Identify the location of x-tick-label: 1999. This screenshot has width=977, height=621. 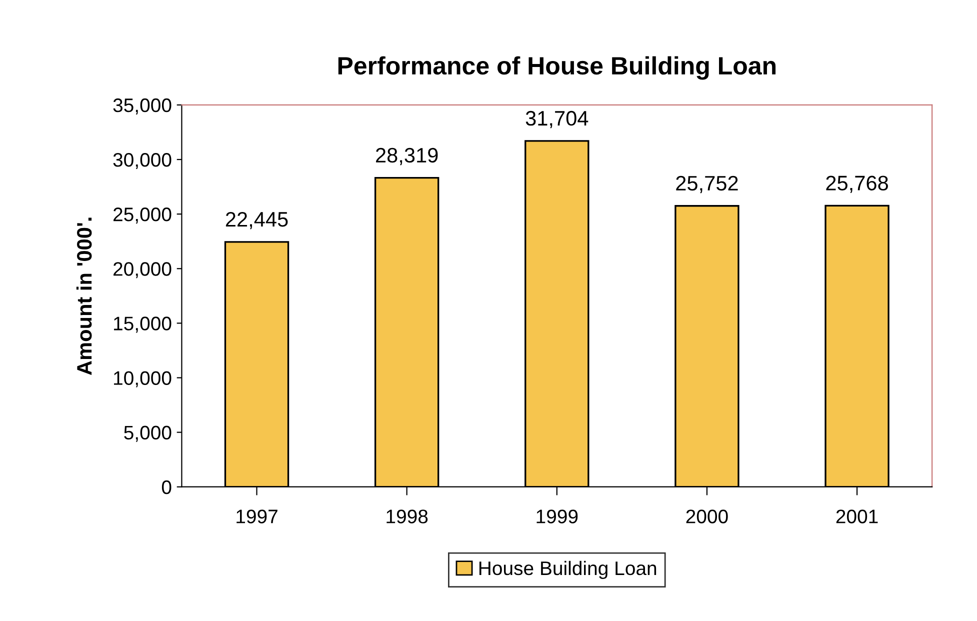
(557, 517).